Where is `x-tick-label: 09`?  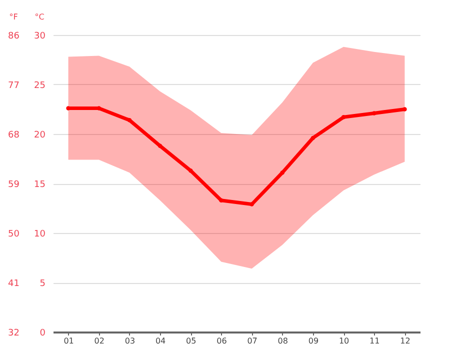 x-tick-label: 09 is located at coordinates (313, 341).